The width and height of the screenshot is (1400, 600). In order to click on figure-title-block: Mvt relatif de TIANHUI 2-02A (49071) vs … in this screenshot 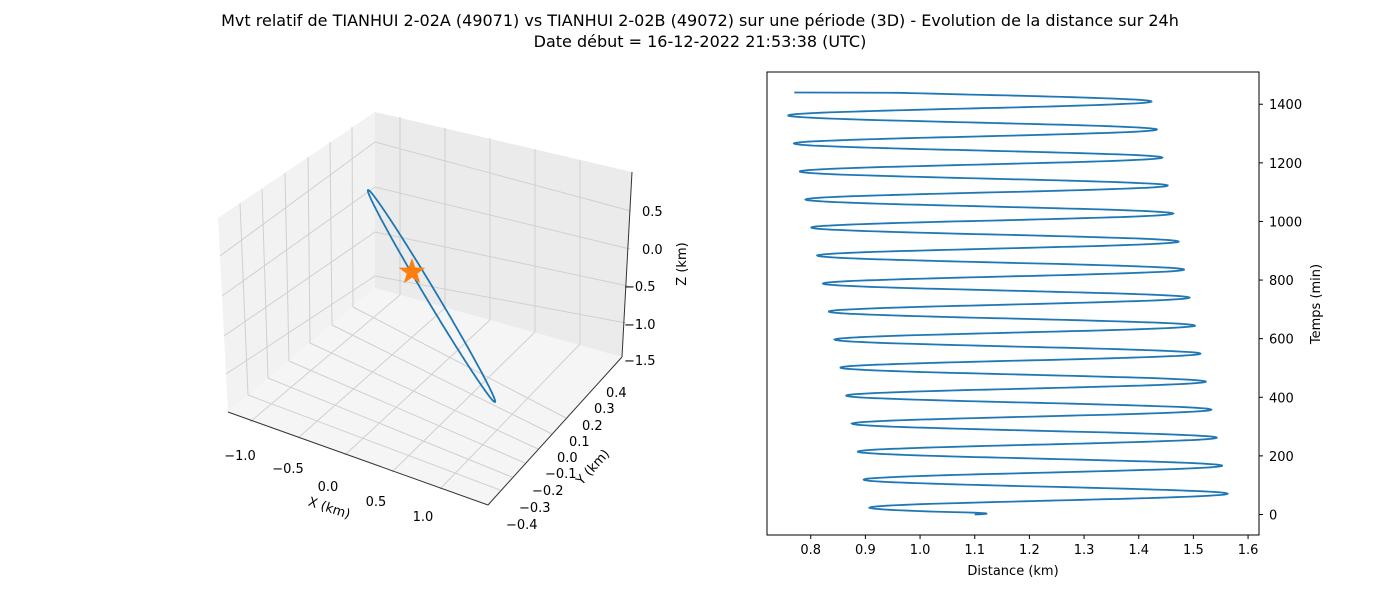, I will do `click(700, 31)`.